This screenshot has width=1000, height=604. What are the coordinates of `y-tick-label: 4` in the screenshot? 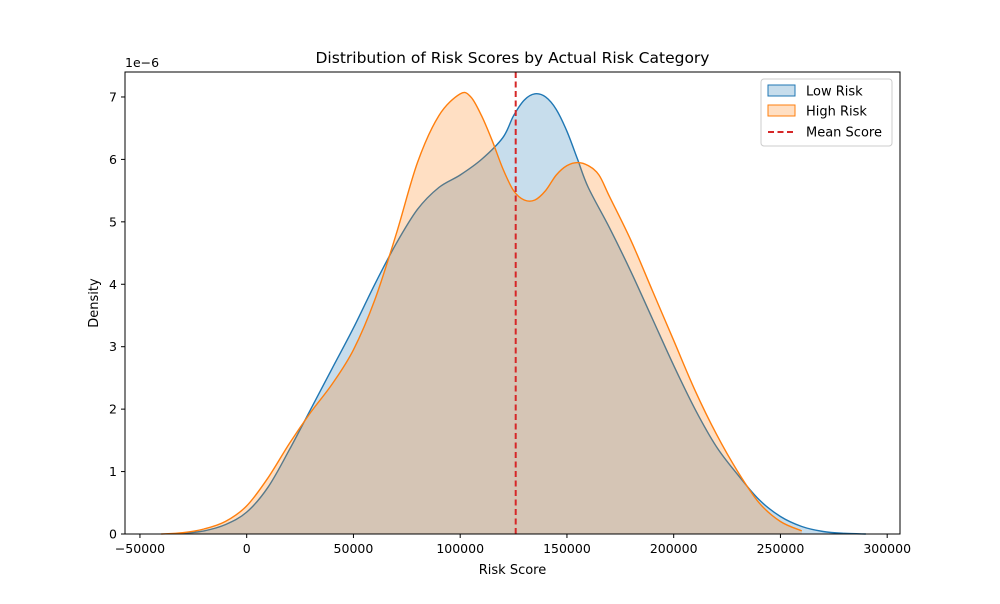 It's located at (113, 284).